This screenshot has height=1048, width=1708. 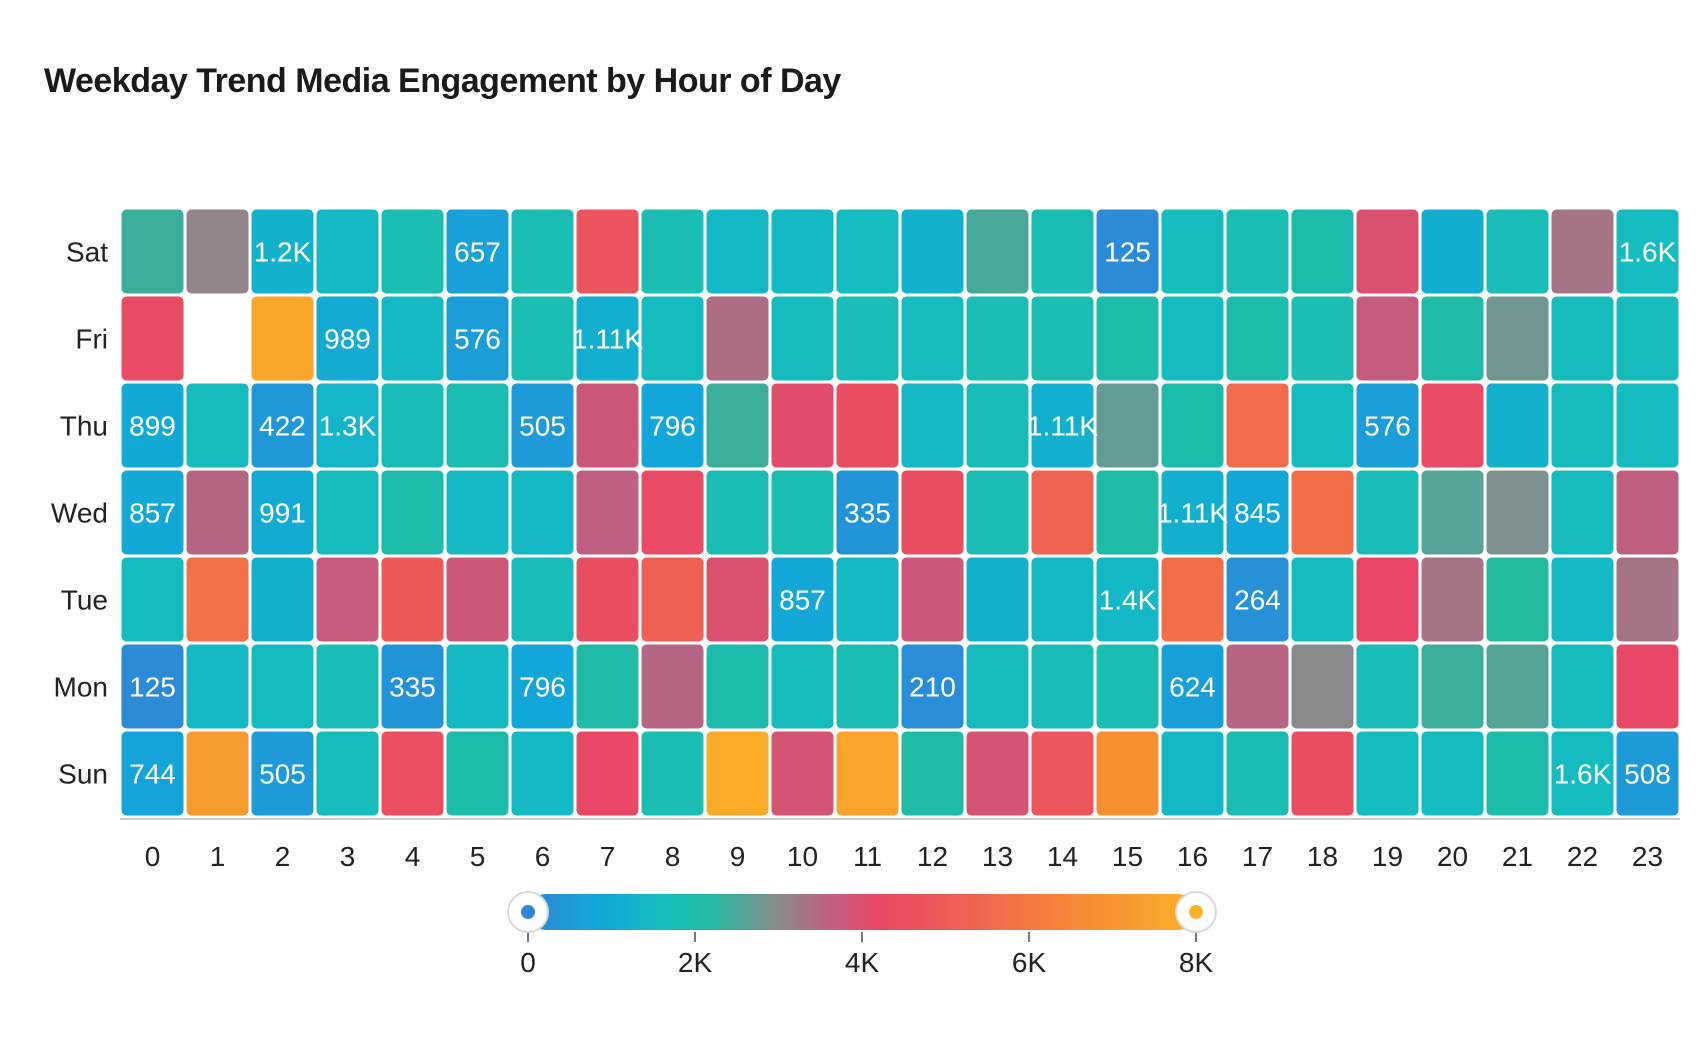 What do you see at coordinates (528, 912) in the screenshot?
I see `legend-min-handle` at bounding box center [528, 912].